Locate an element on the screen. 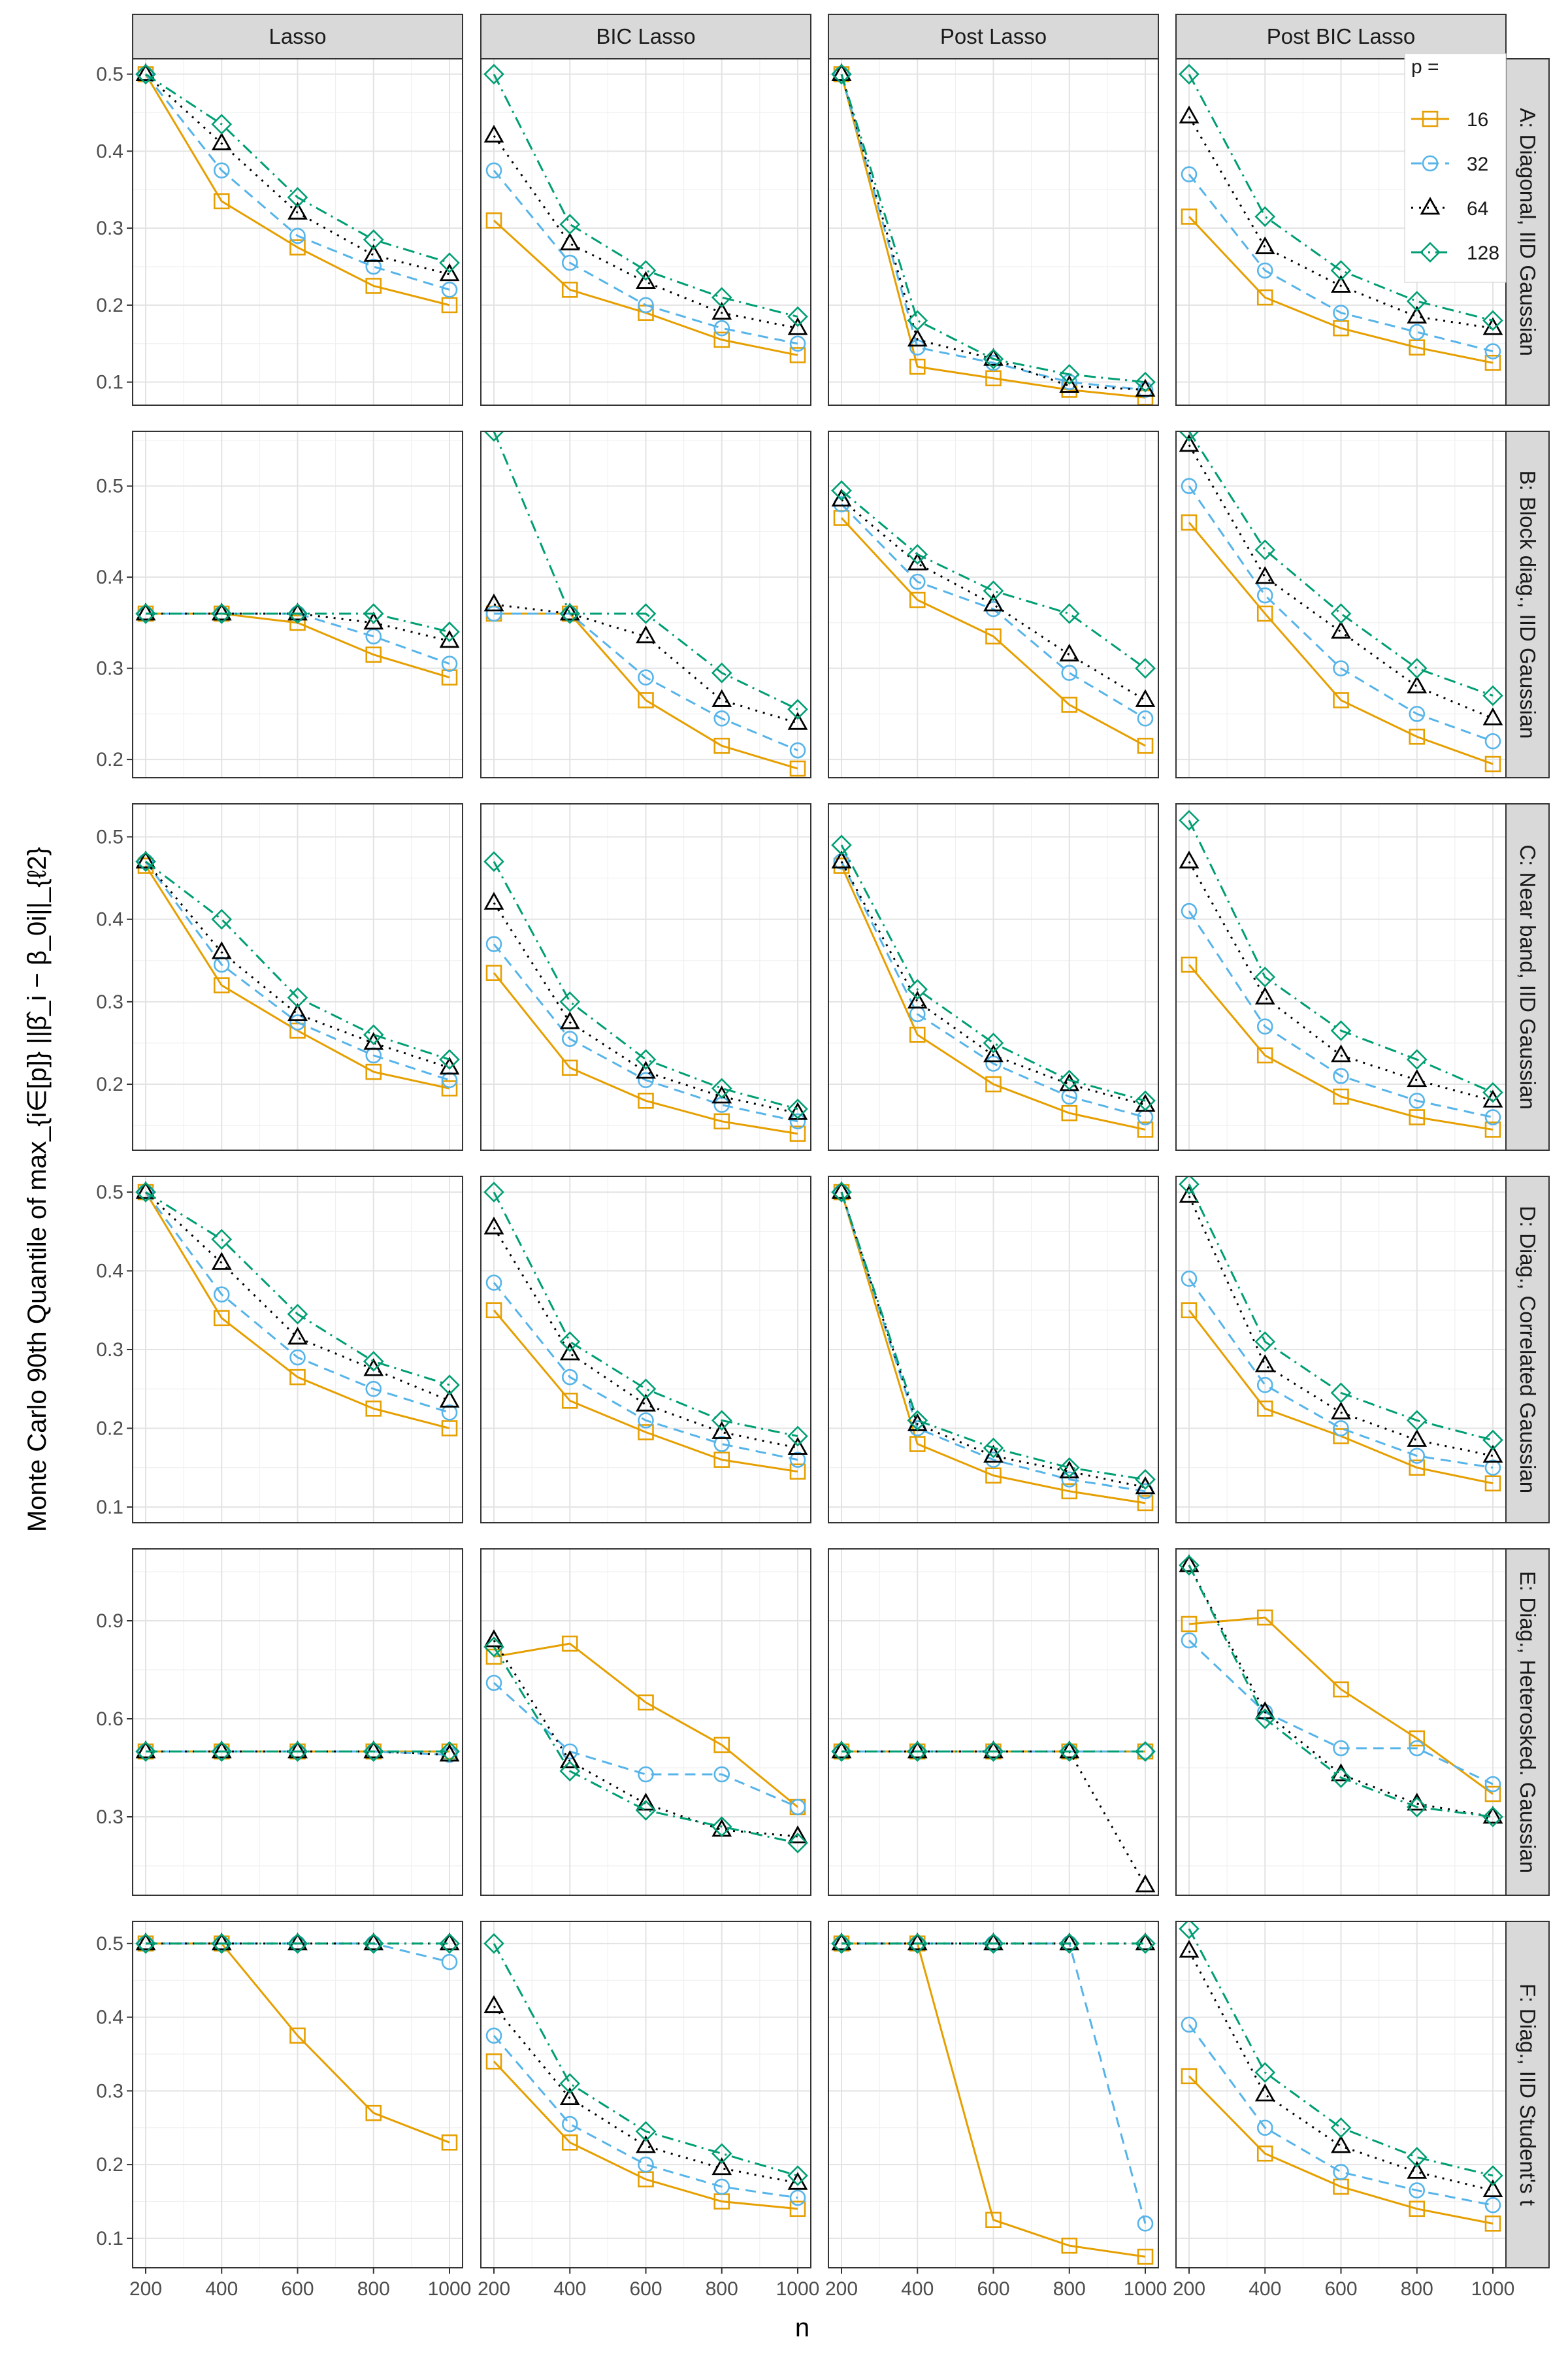 The width and height of the screenshot is (1568, 2356). x-tick-label: 600 is located at coordinates (645, 2289).